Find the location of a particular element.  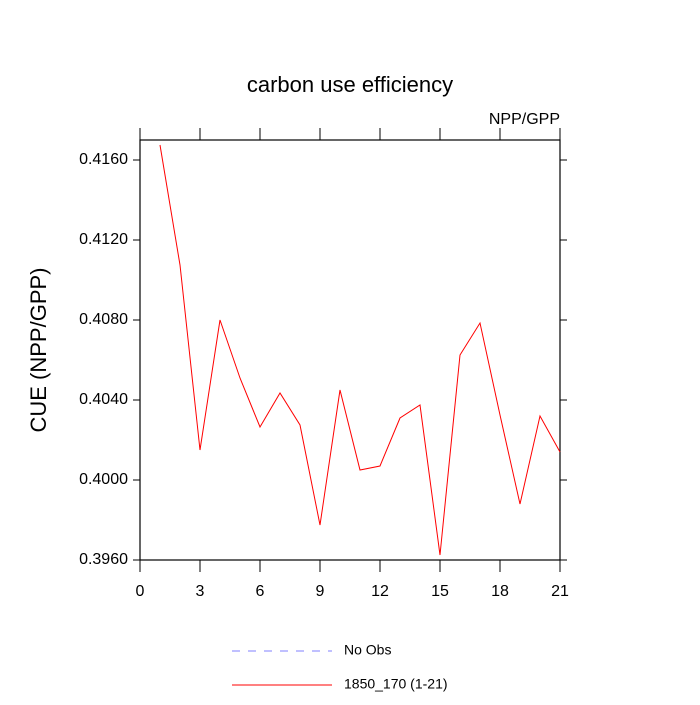

x-tick-label: 3 is located at coordinates (200, 591).